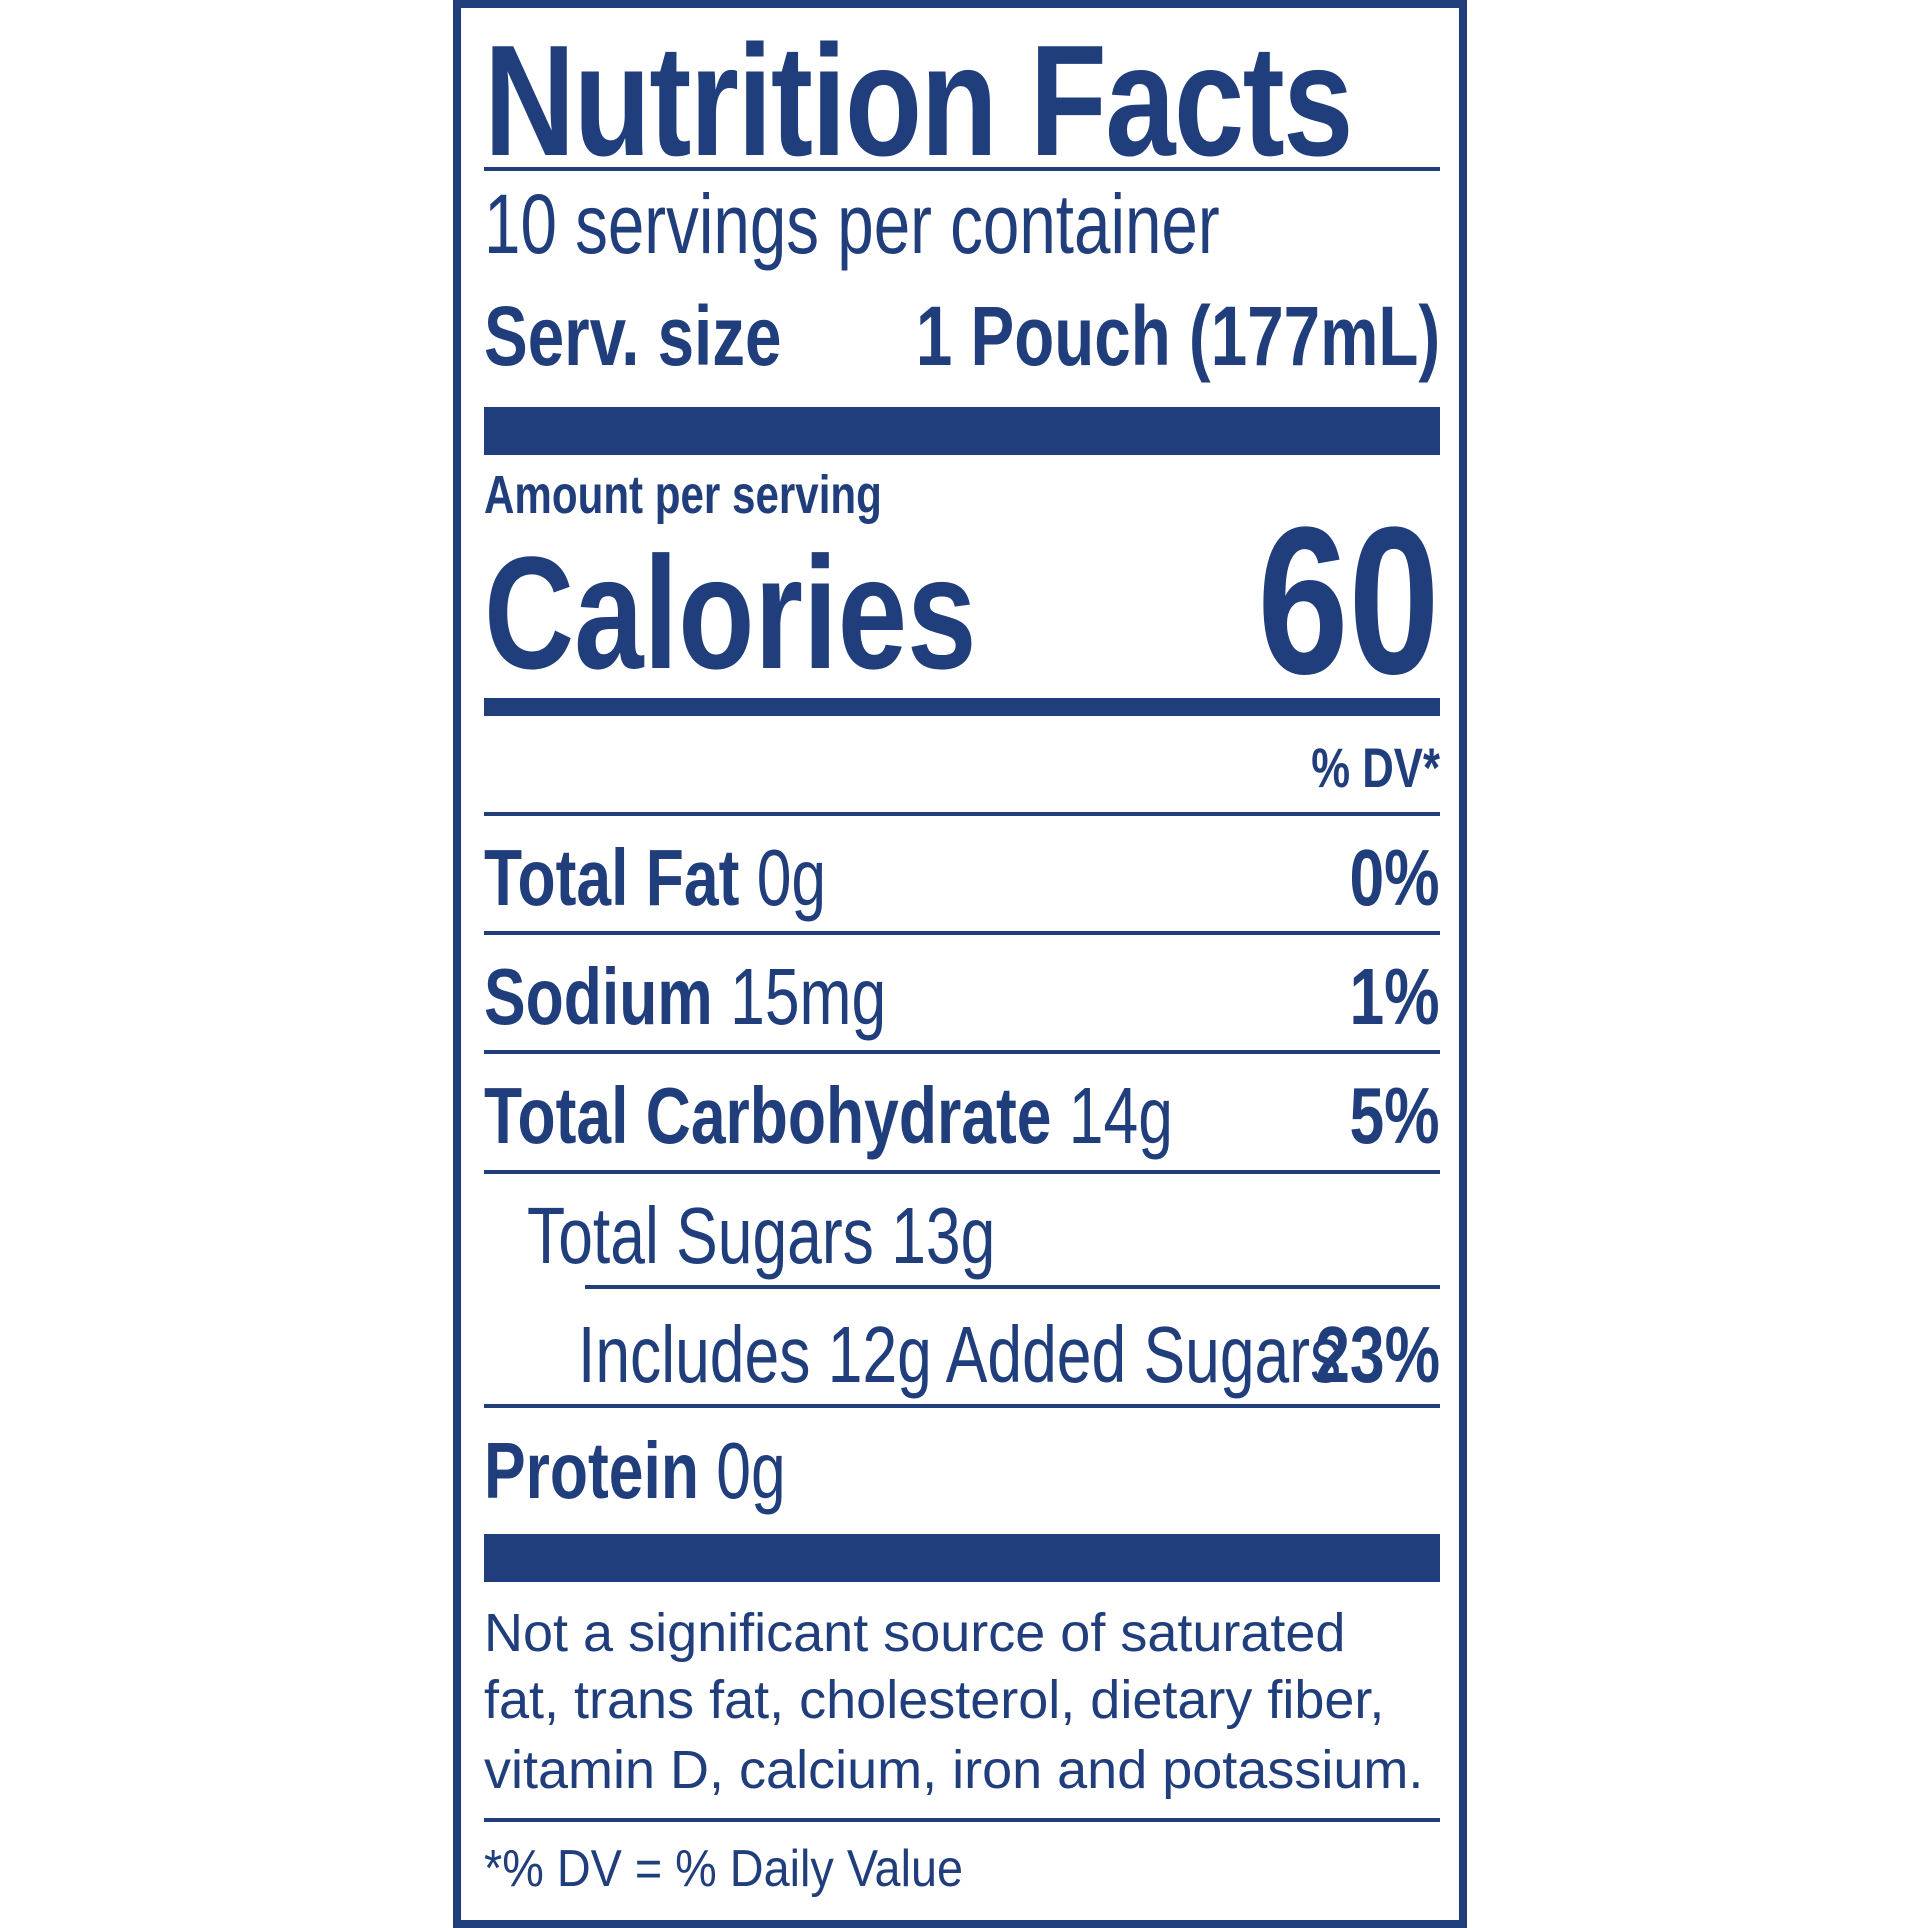 The image size is (1920, 1928). Describe the element at coordinates (1394, 877) in the screenshot. I see `nutrient-dv: 0%` at that location.